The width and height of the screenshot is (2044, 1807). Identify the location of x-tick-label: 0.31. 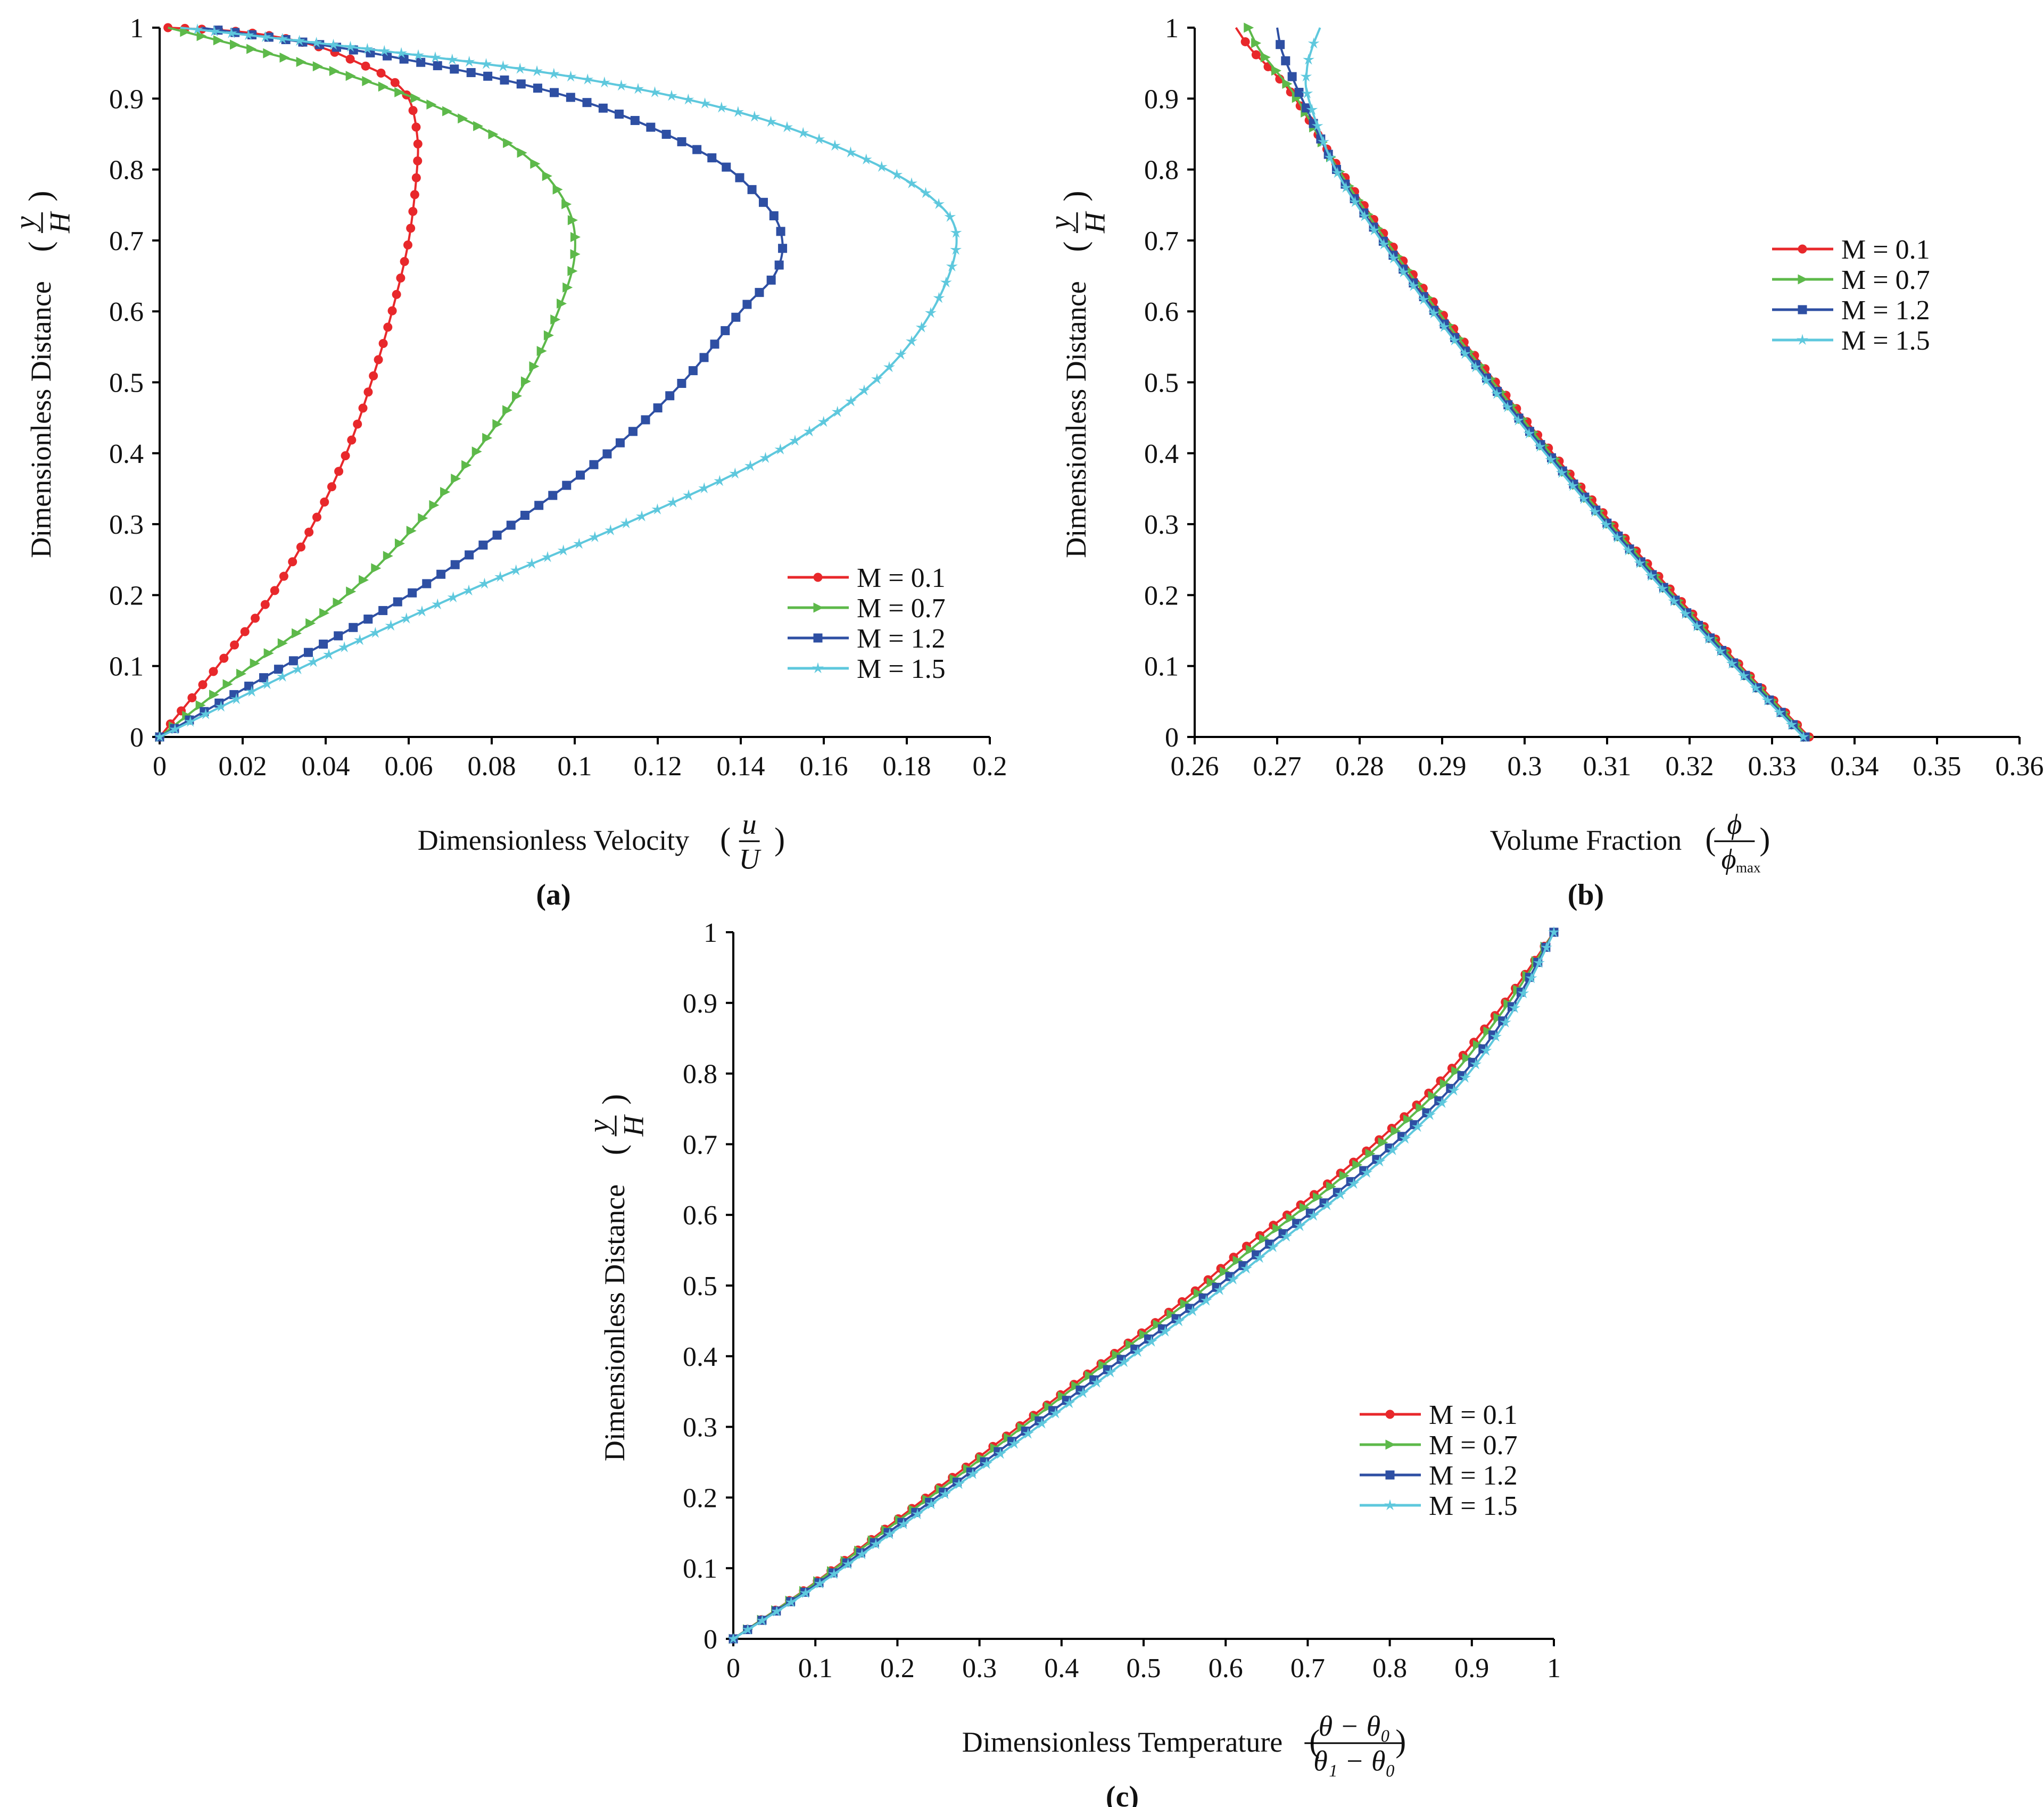
(1607, 766).